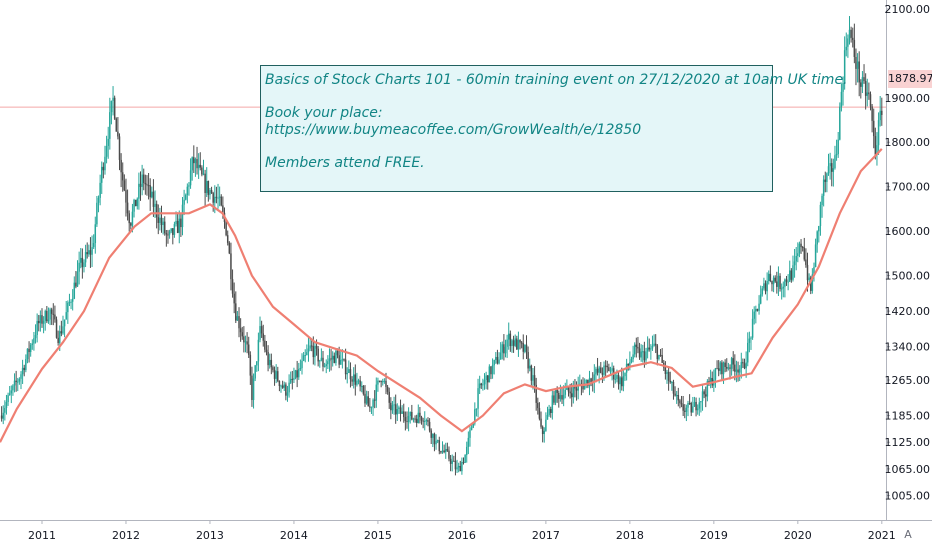 The width and height of the screenshot is (932, 554). Describe the element at coordinates (908, 496) in the screenshot. I see `y-tick-label: 1005.00` at that location.